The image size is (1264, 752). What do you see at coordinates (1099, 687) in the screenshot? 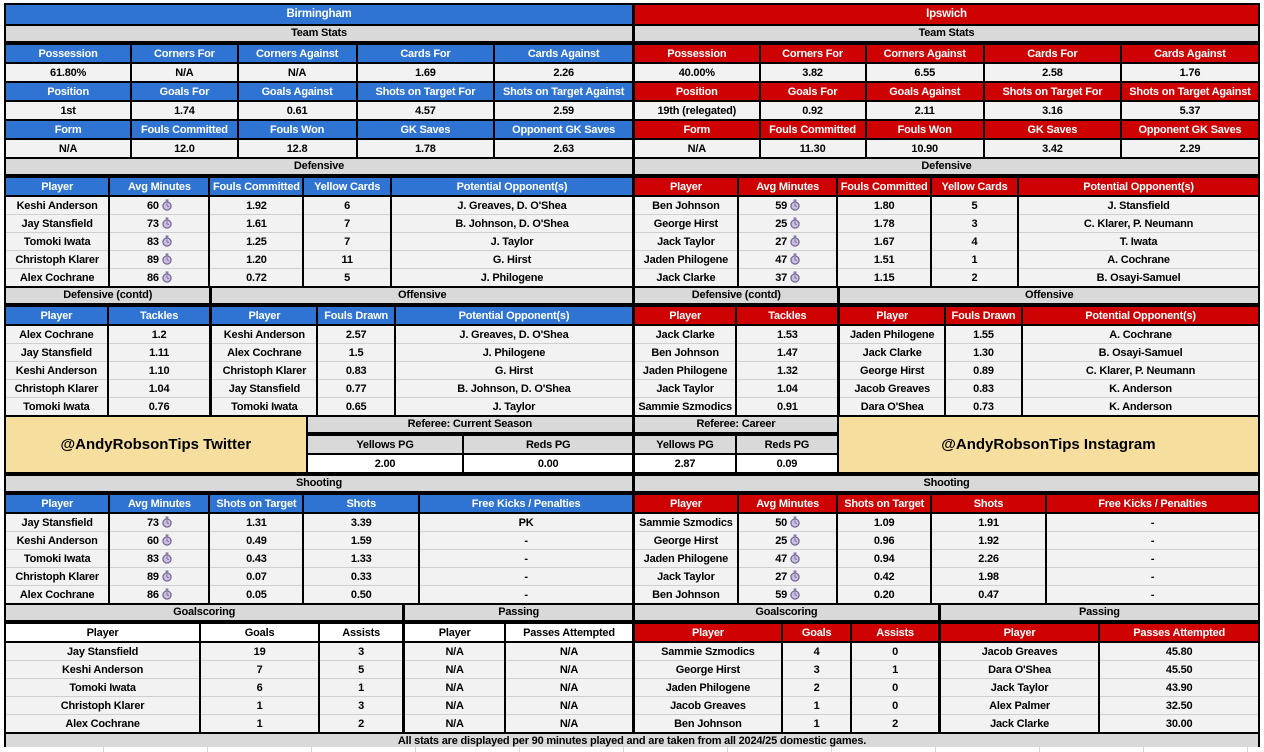
I see `table-row: Jack Taylor 43.90` at bounding box center [1099, 687].